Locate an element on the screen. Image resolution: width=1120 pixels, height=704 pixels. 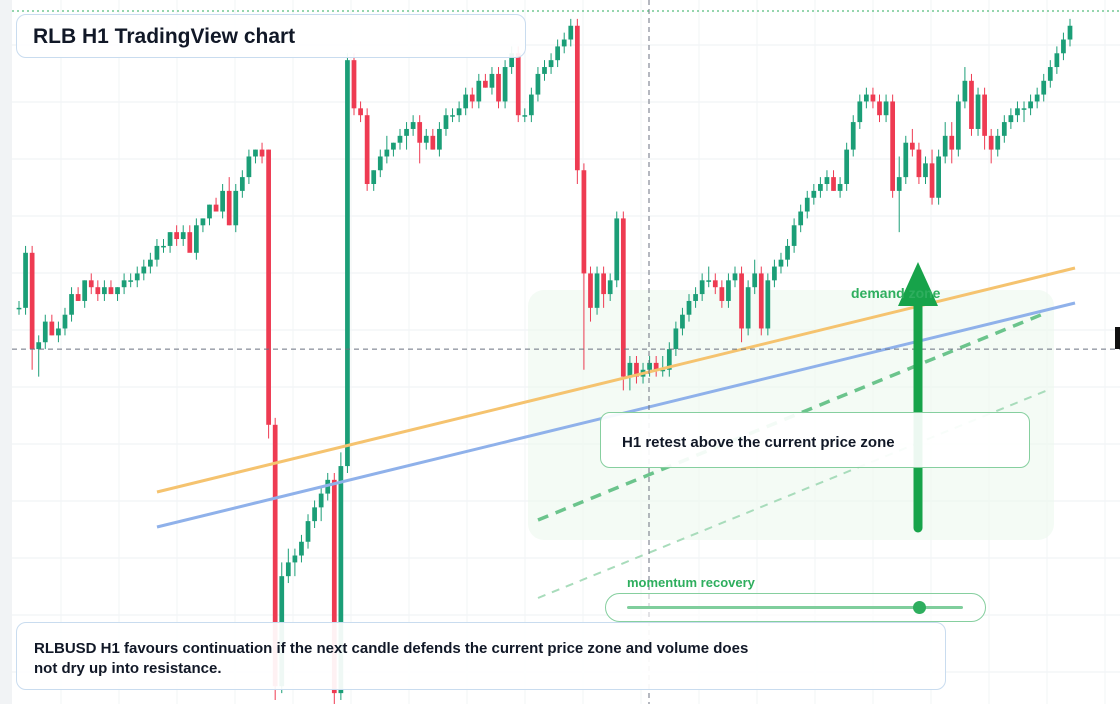
retest-callout: H1 retest above the current price zone is located at coordinates (815, 440).